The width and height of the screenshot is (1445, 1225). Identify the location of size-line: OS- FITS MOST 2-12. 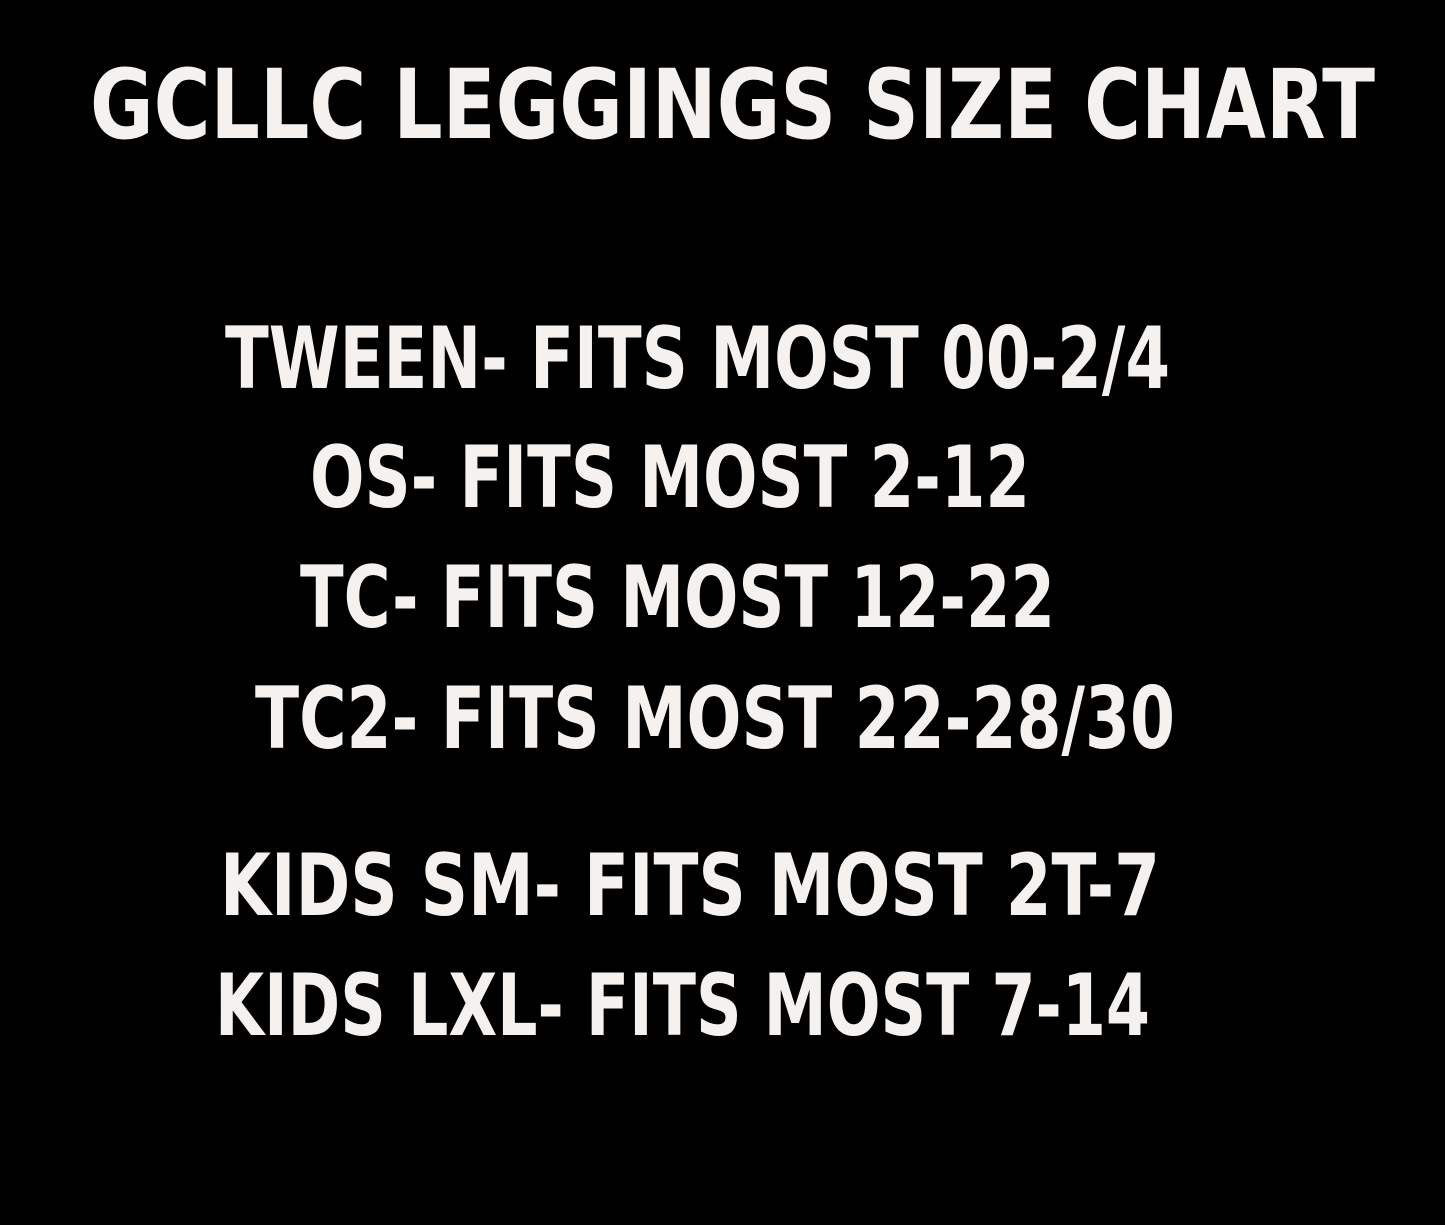
(670, 478).